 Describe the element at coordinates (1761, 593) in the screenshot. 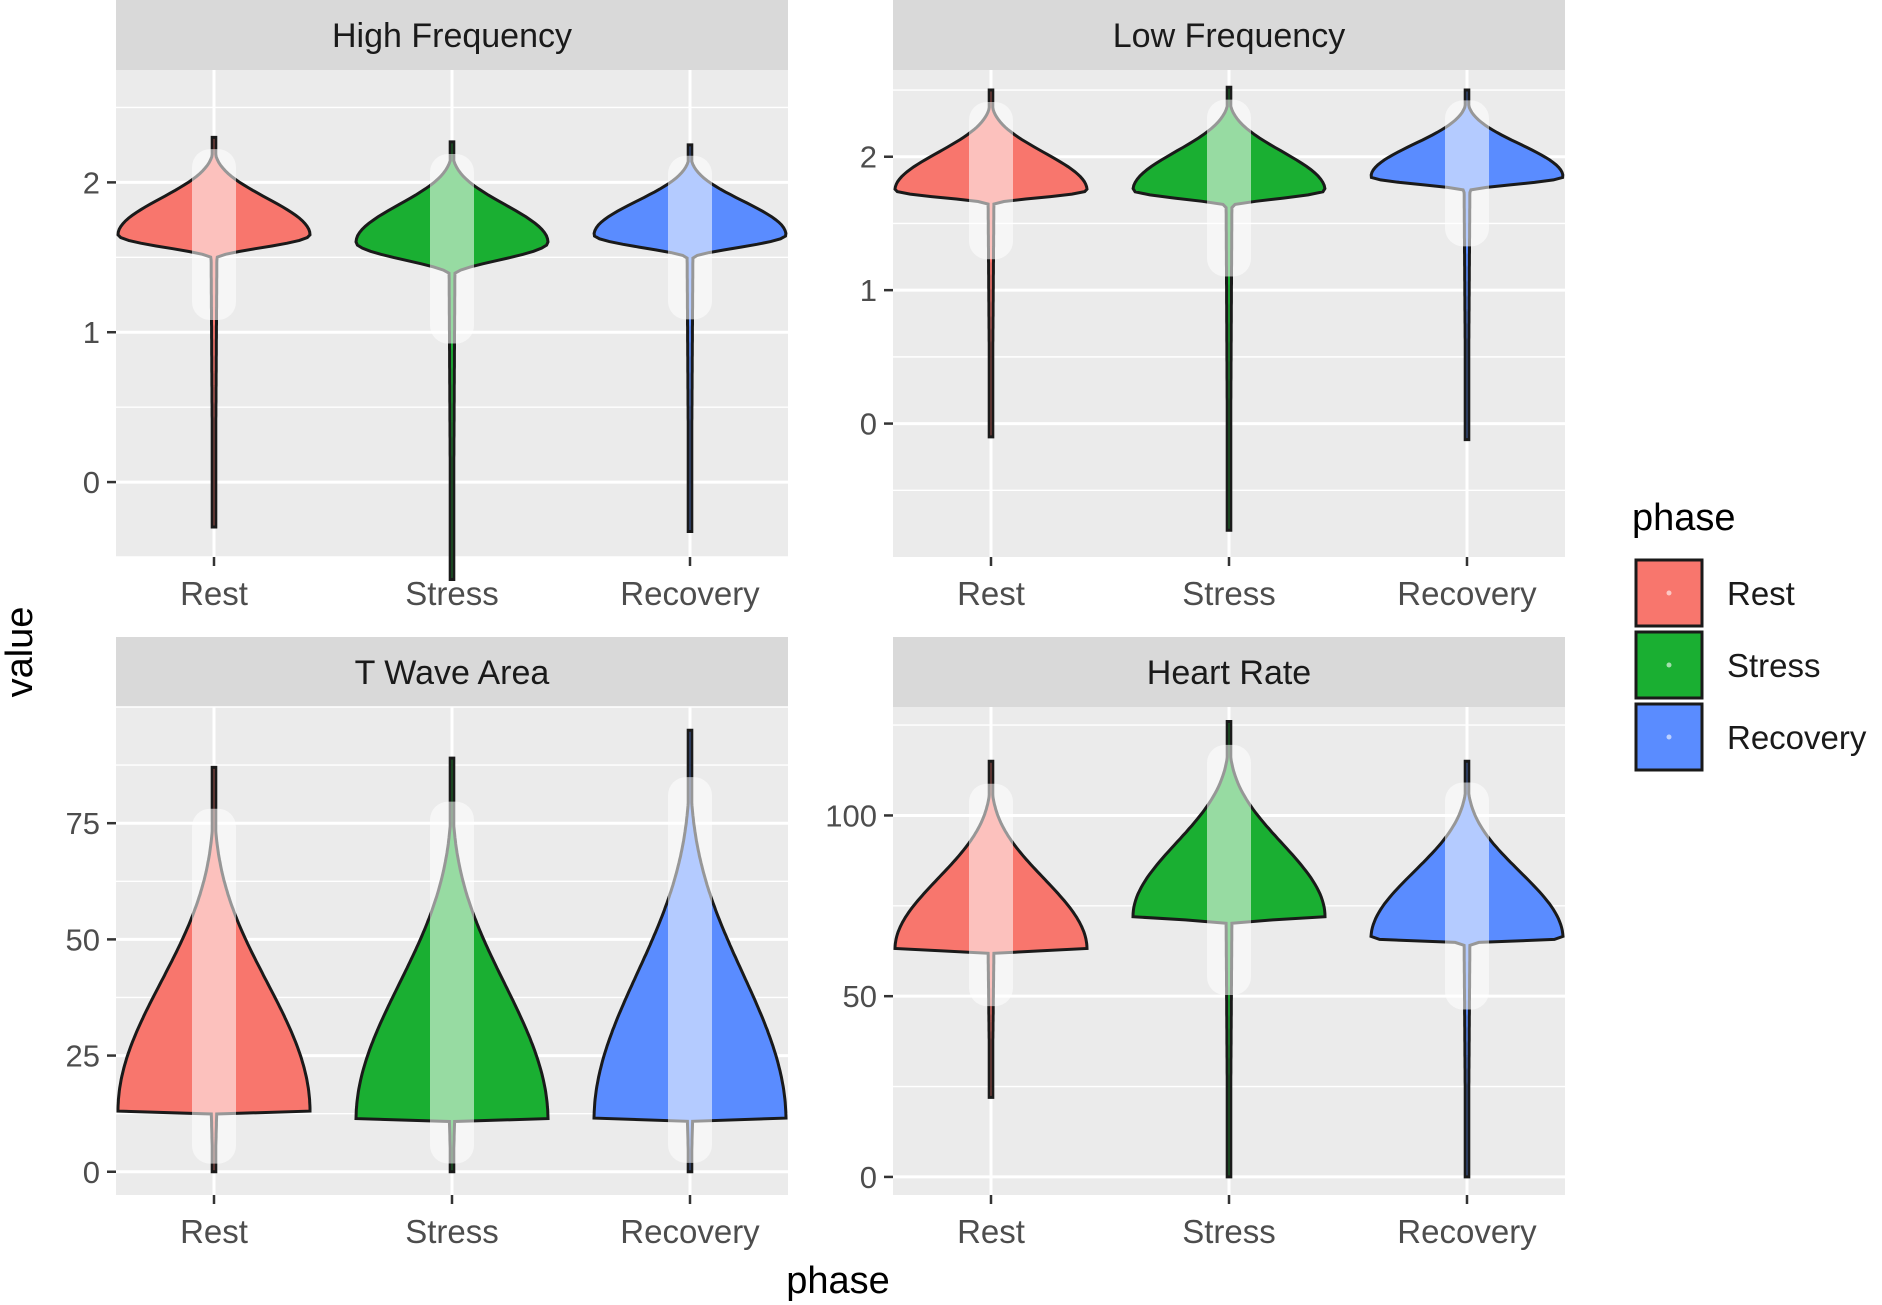

I see `legend-label: Rest` at that location.